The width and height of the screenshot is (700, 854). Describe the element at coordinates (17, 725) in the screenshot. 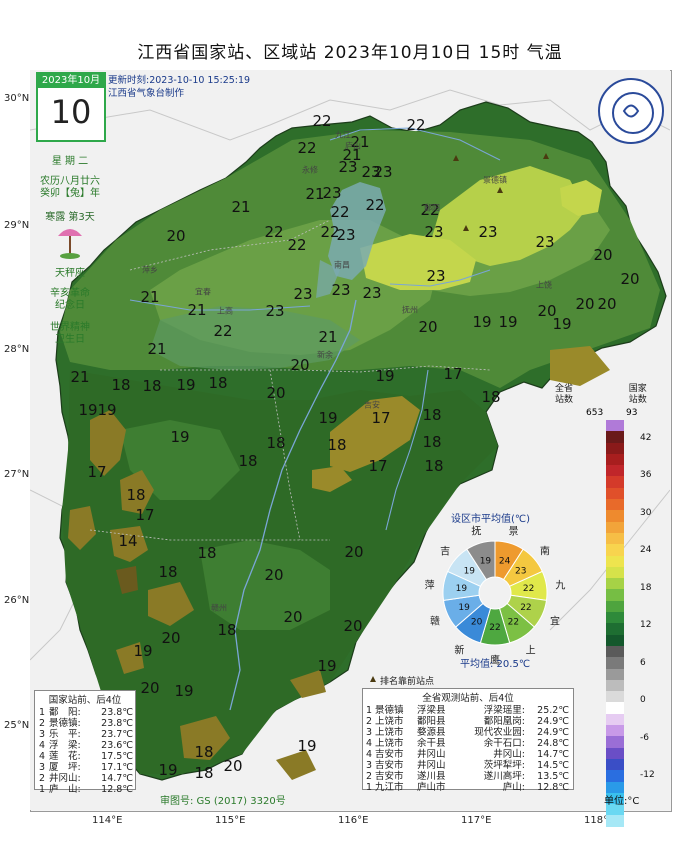

I see `lat-label-25: 25°N` at that location.